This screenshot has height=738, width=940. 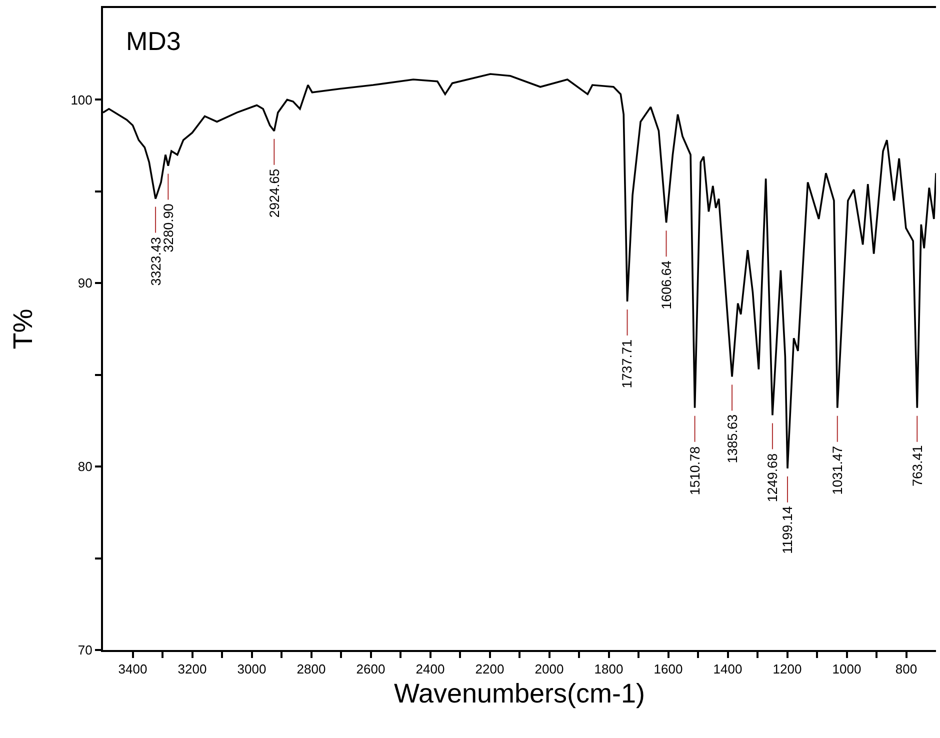 I want to click on annotation: 1737.71, so click(x=626, y=363).